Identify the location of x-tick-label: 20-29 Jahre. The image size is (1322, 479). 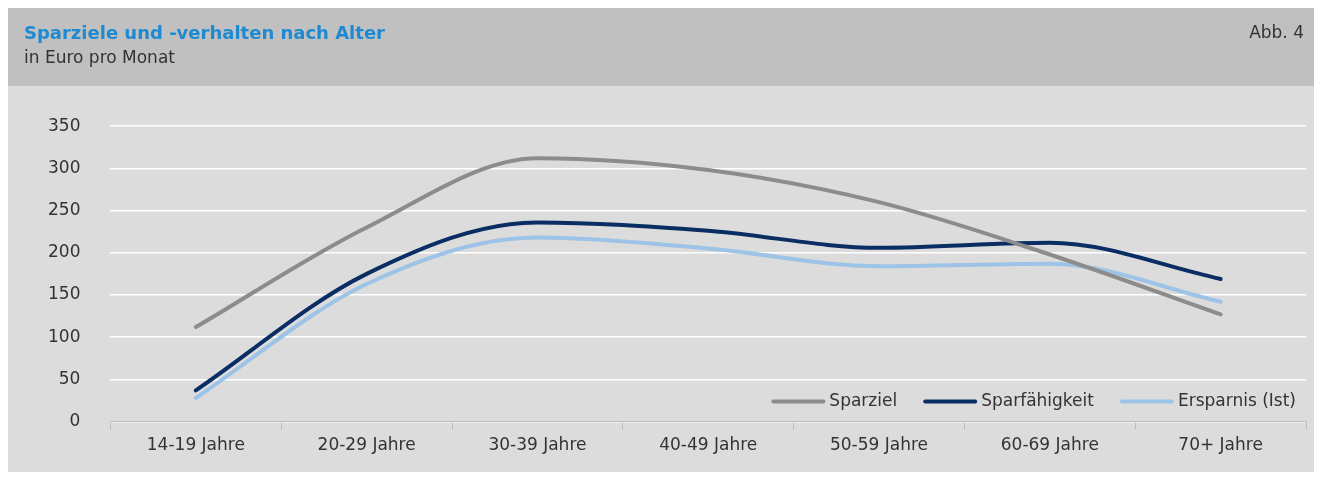
(366, 444).